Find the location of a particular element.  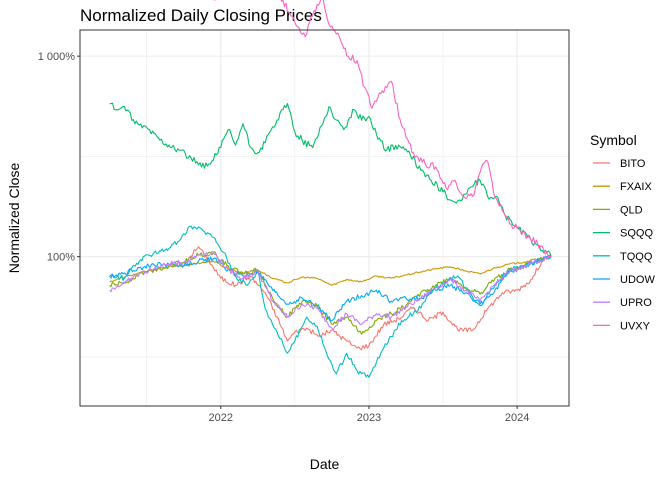

legend-item-bito: BITO is located at coordinates (619, 164).